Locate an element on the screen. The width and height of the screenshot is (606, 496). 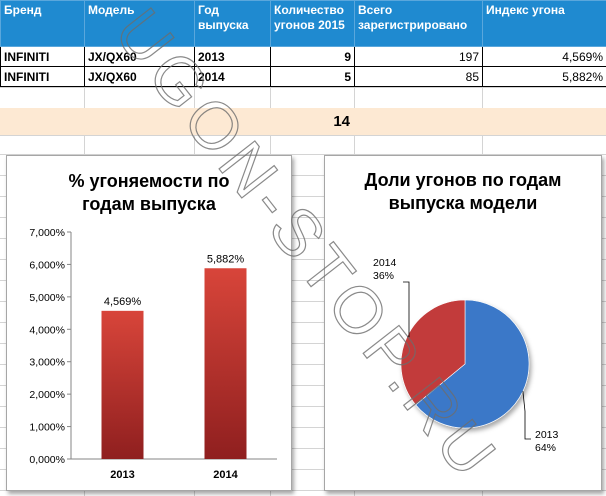
bar-2014 is located at coordinates (225, 363).